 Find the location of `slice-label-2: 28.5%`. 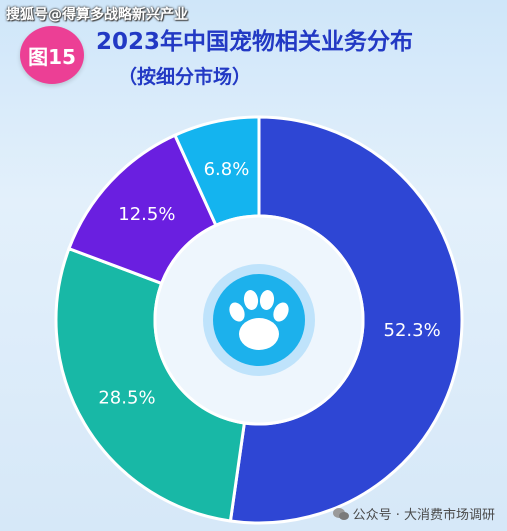

slice-label-2: 28.5% is located at coordinates (126, 397).